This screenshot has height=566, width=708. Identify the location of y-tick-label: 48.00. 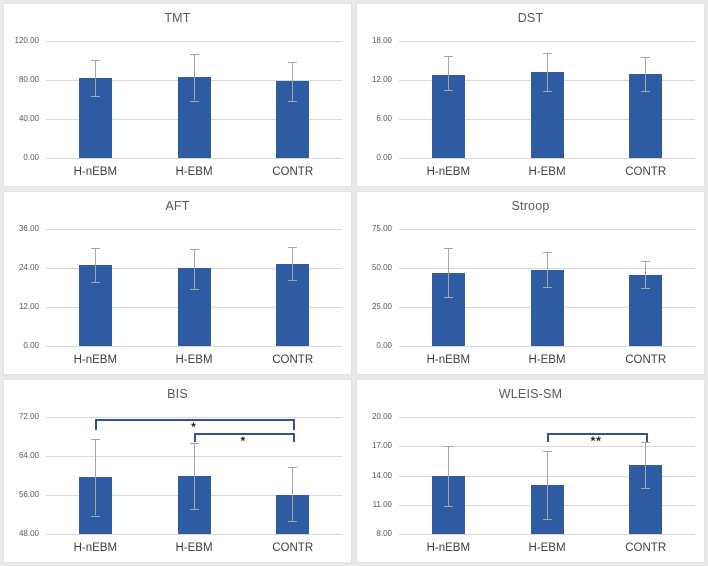
(28, 533).